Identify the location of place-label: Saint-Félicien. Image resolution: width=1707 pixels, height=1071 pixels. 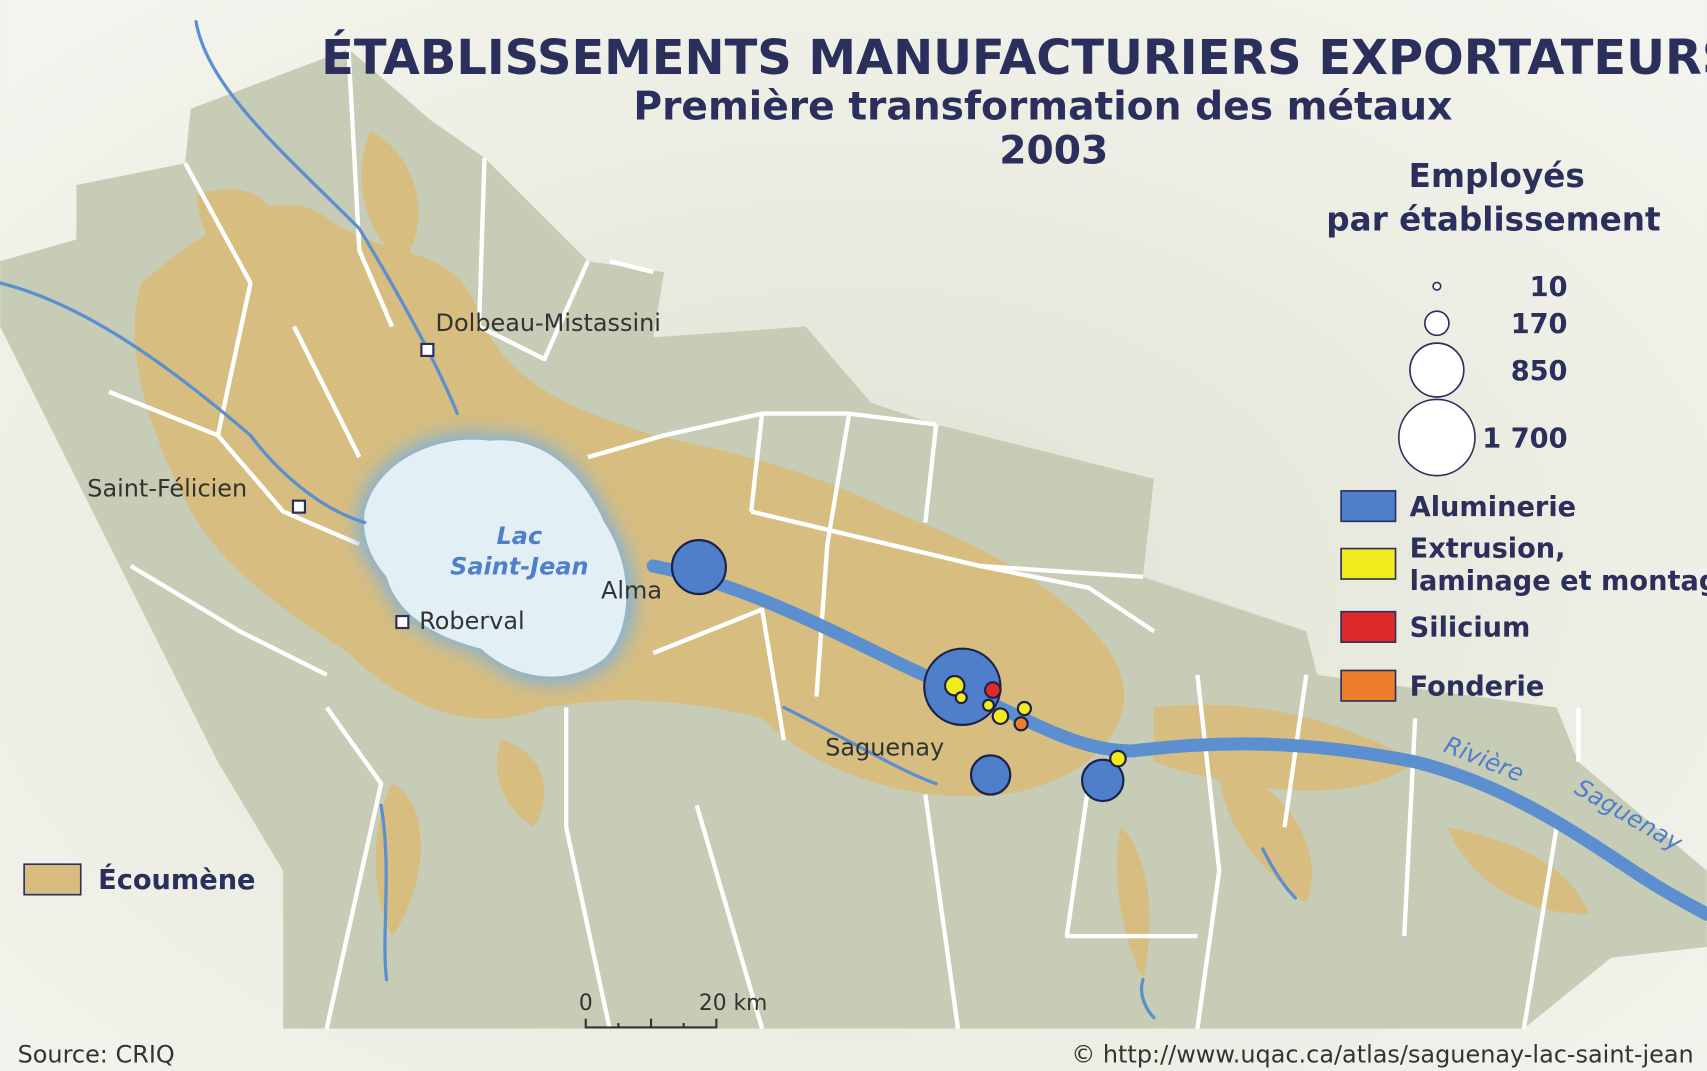
(167, 488).